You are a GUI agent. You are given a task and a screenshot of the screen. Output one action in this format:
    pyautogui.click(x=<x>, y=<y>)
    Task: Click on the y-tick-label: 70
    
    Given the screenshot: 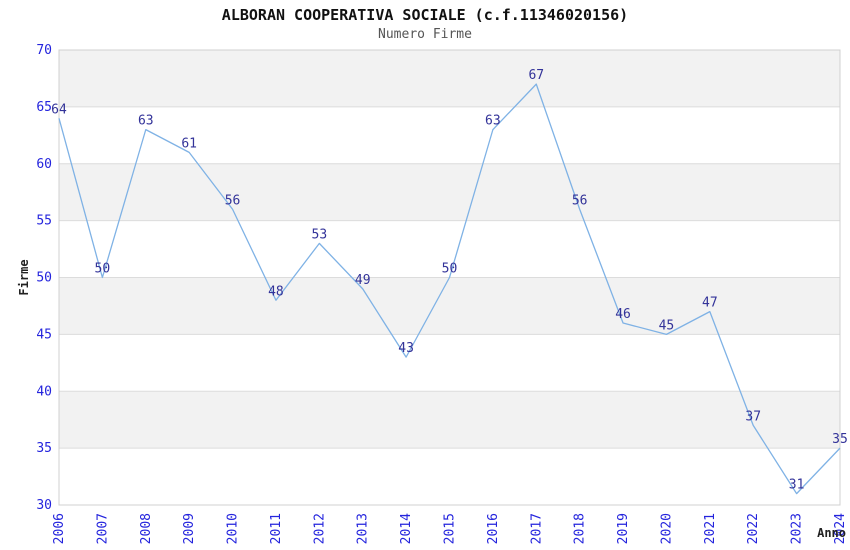 What is the action you would take?
    pyautogui.click(x=44, y=50)
    